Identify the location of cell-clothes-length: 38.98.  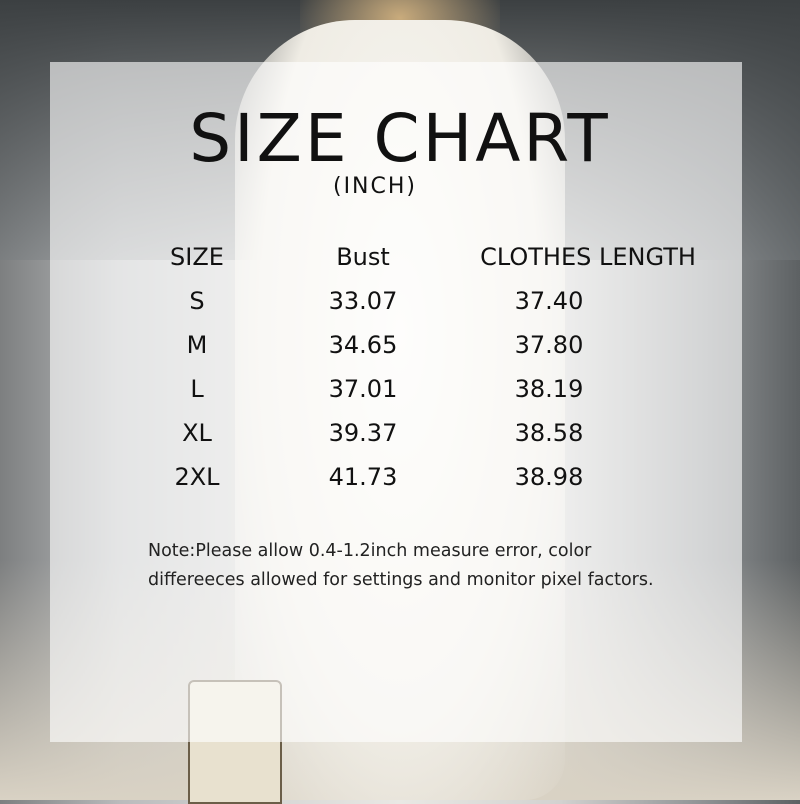
(549, 477).